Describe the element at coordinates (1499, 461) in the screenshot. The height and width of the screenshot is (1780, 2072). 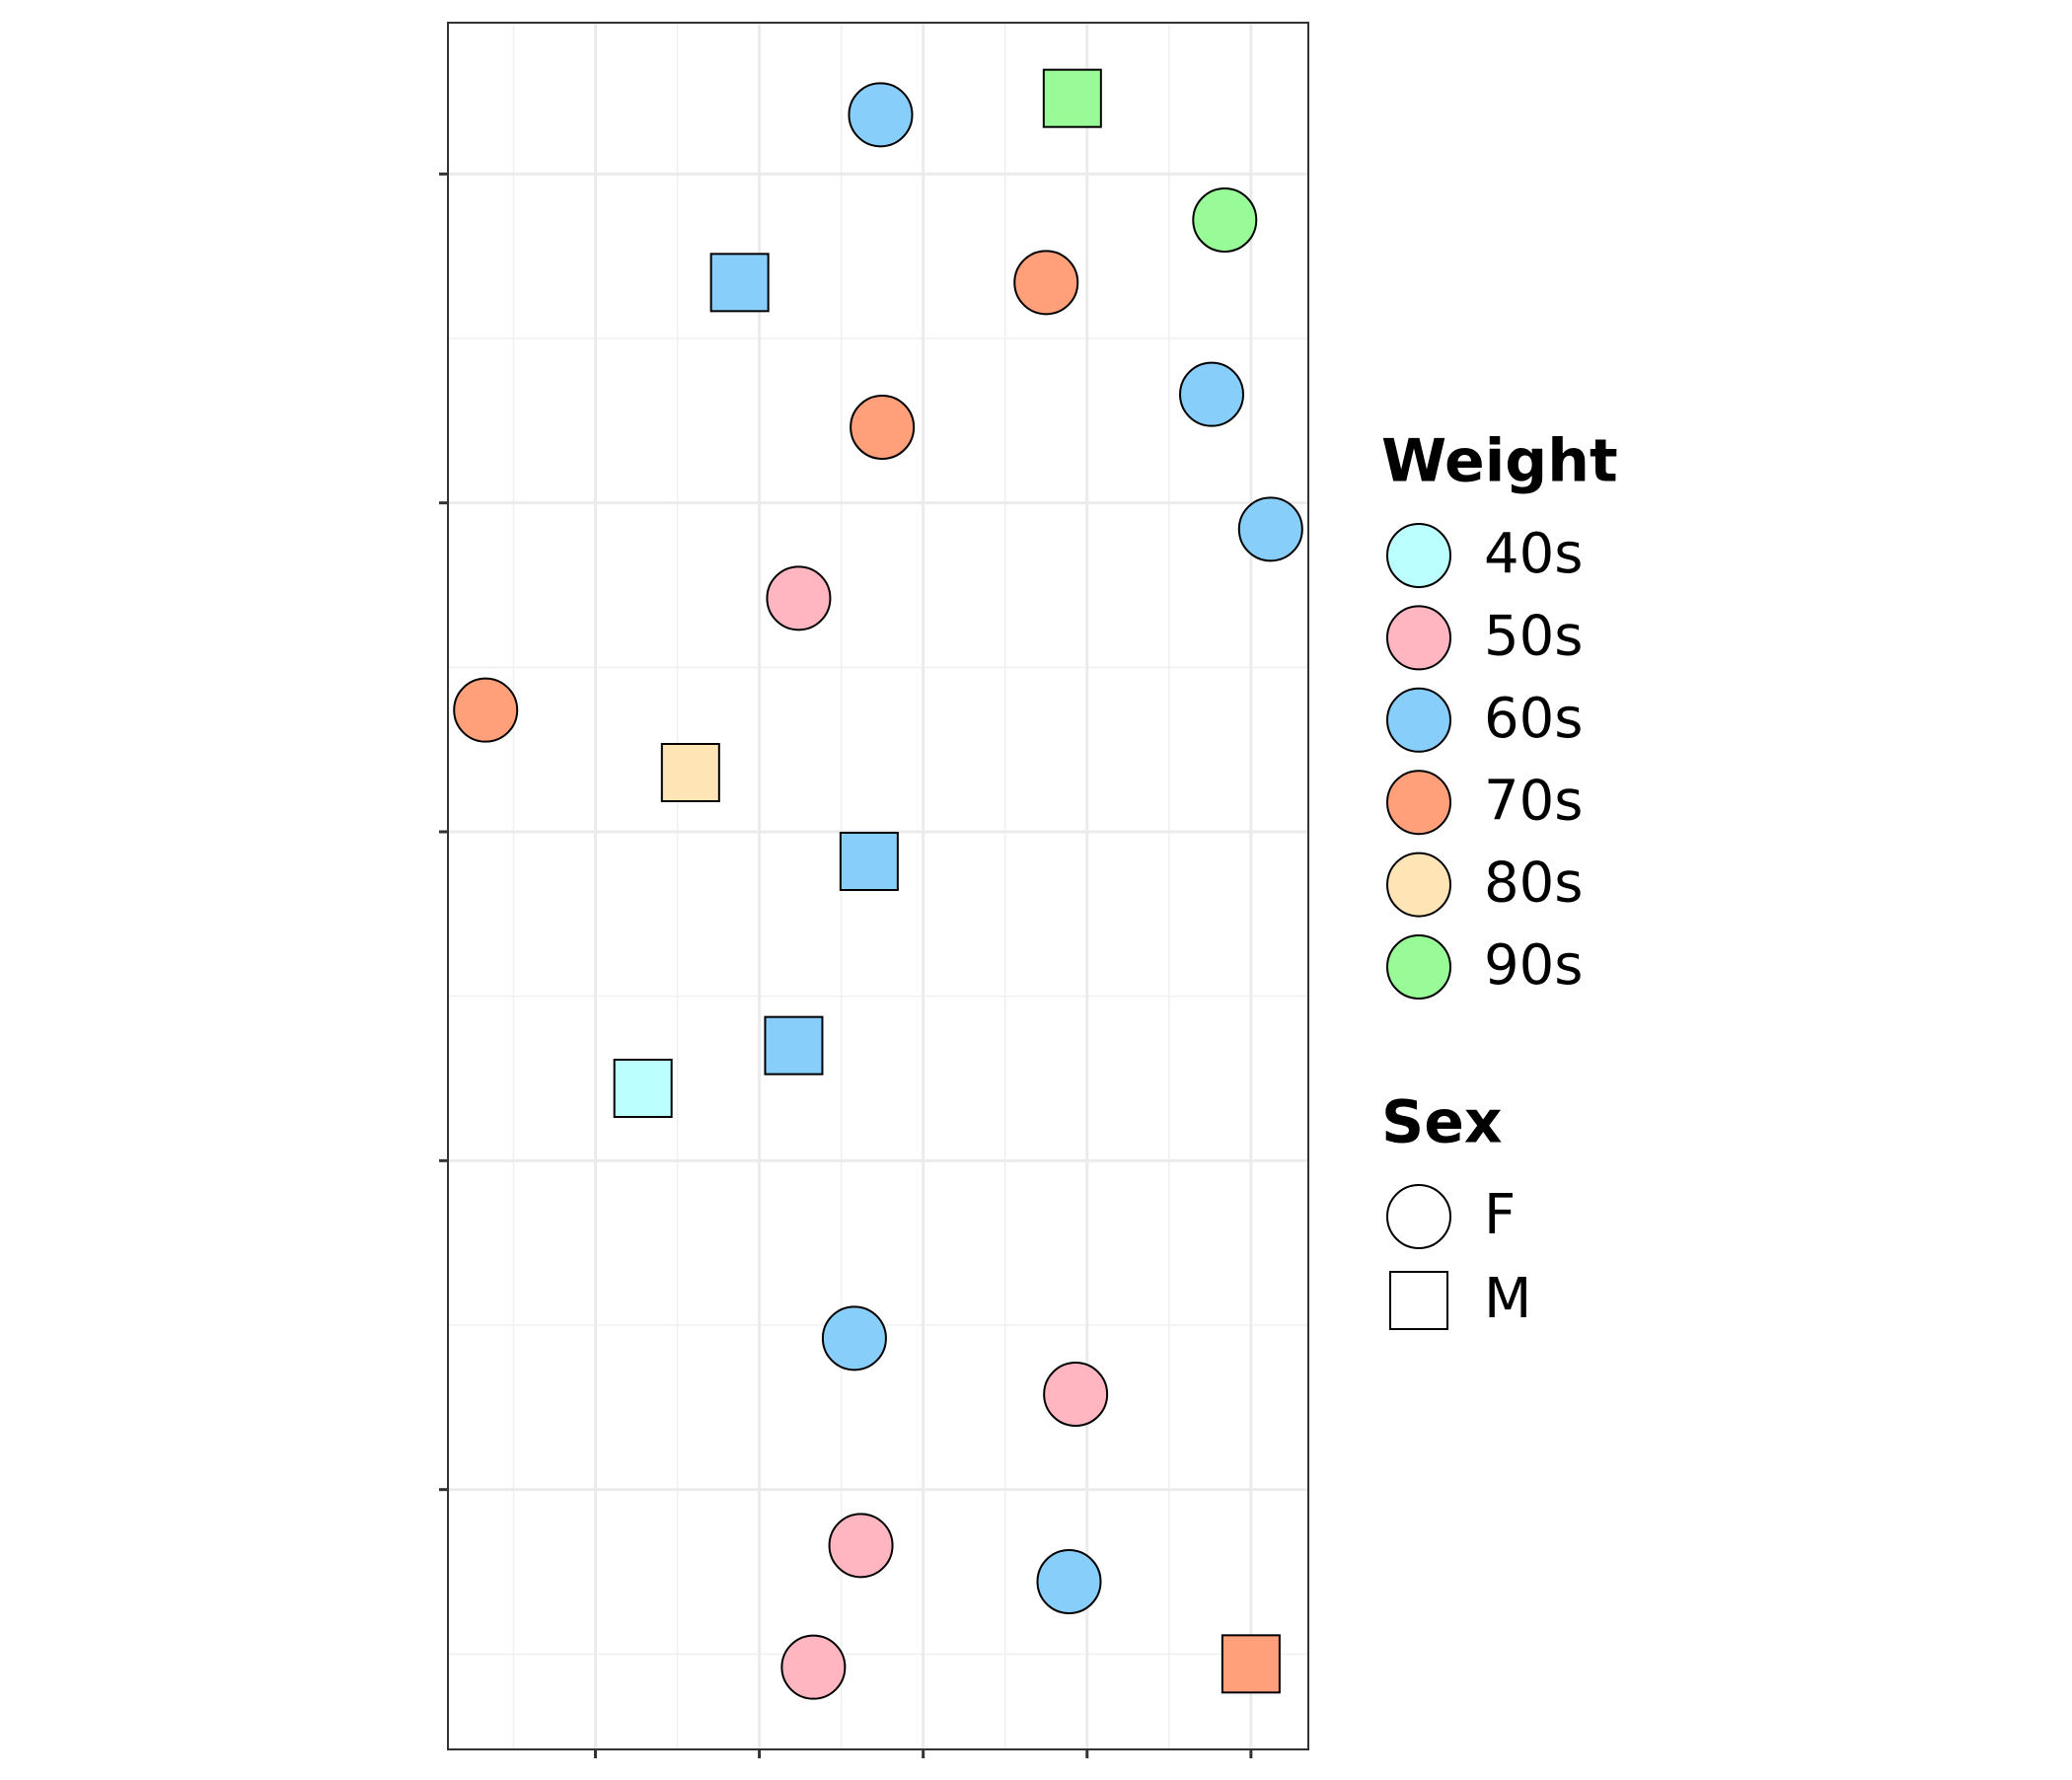
I see `legend-title: Weight` at that location.